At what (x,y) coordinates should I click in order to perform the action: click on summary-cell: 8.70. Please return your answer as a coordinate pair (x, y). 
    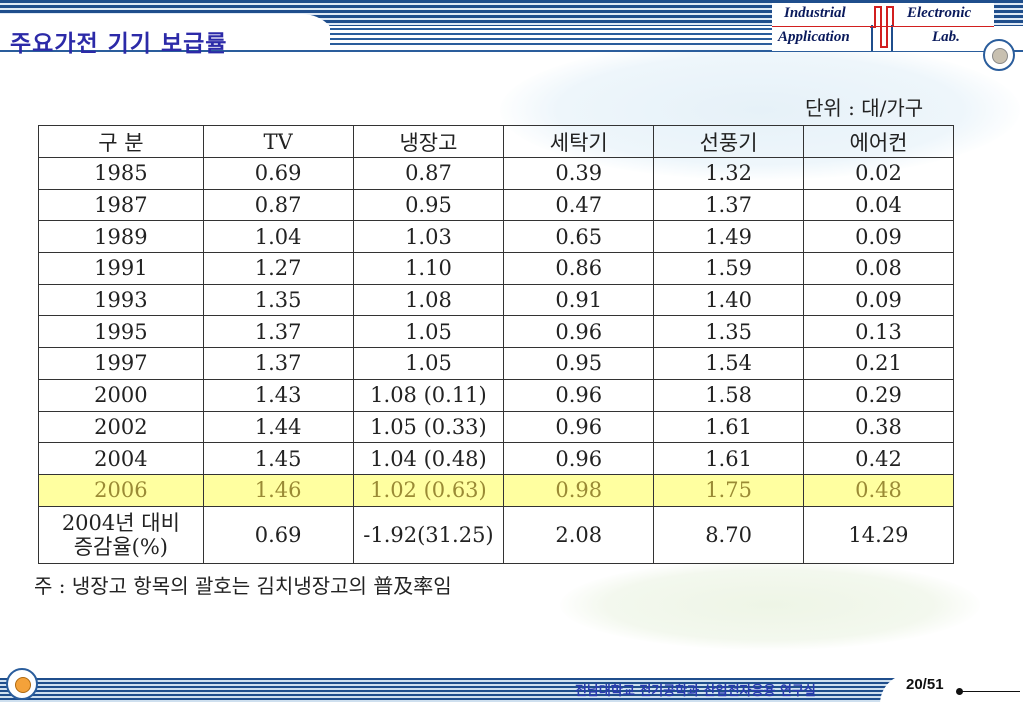
    Looking at the image, I should click on (728, 534).